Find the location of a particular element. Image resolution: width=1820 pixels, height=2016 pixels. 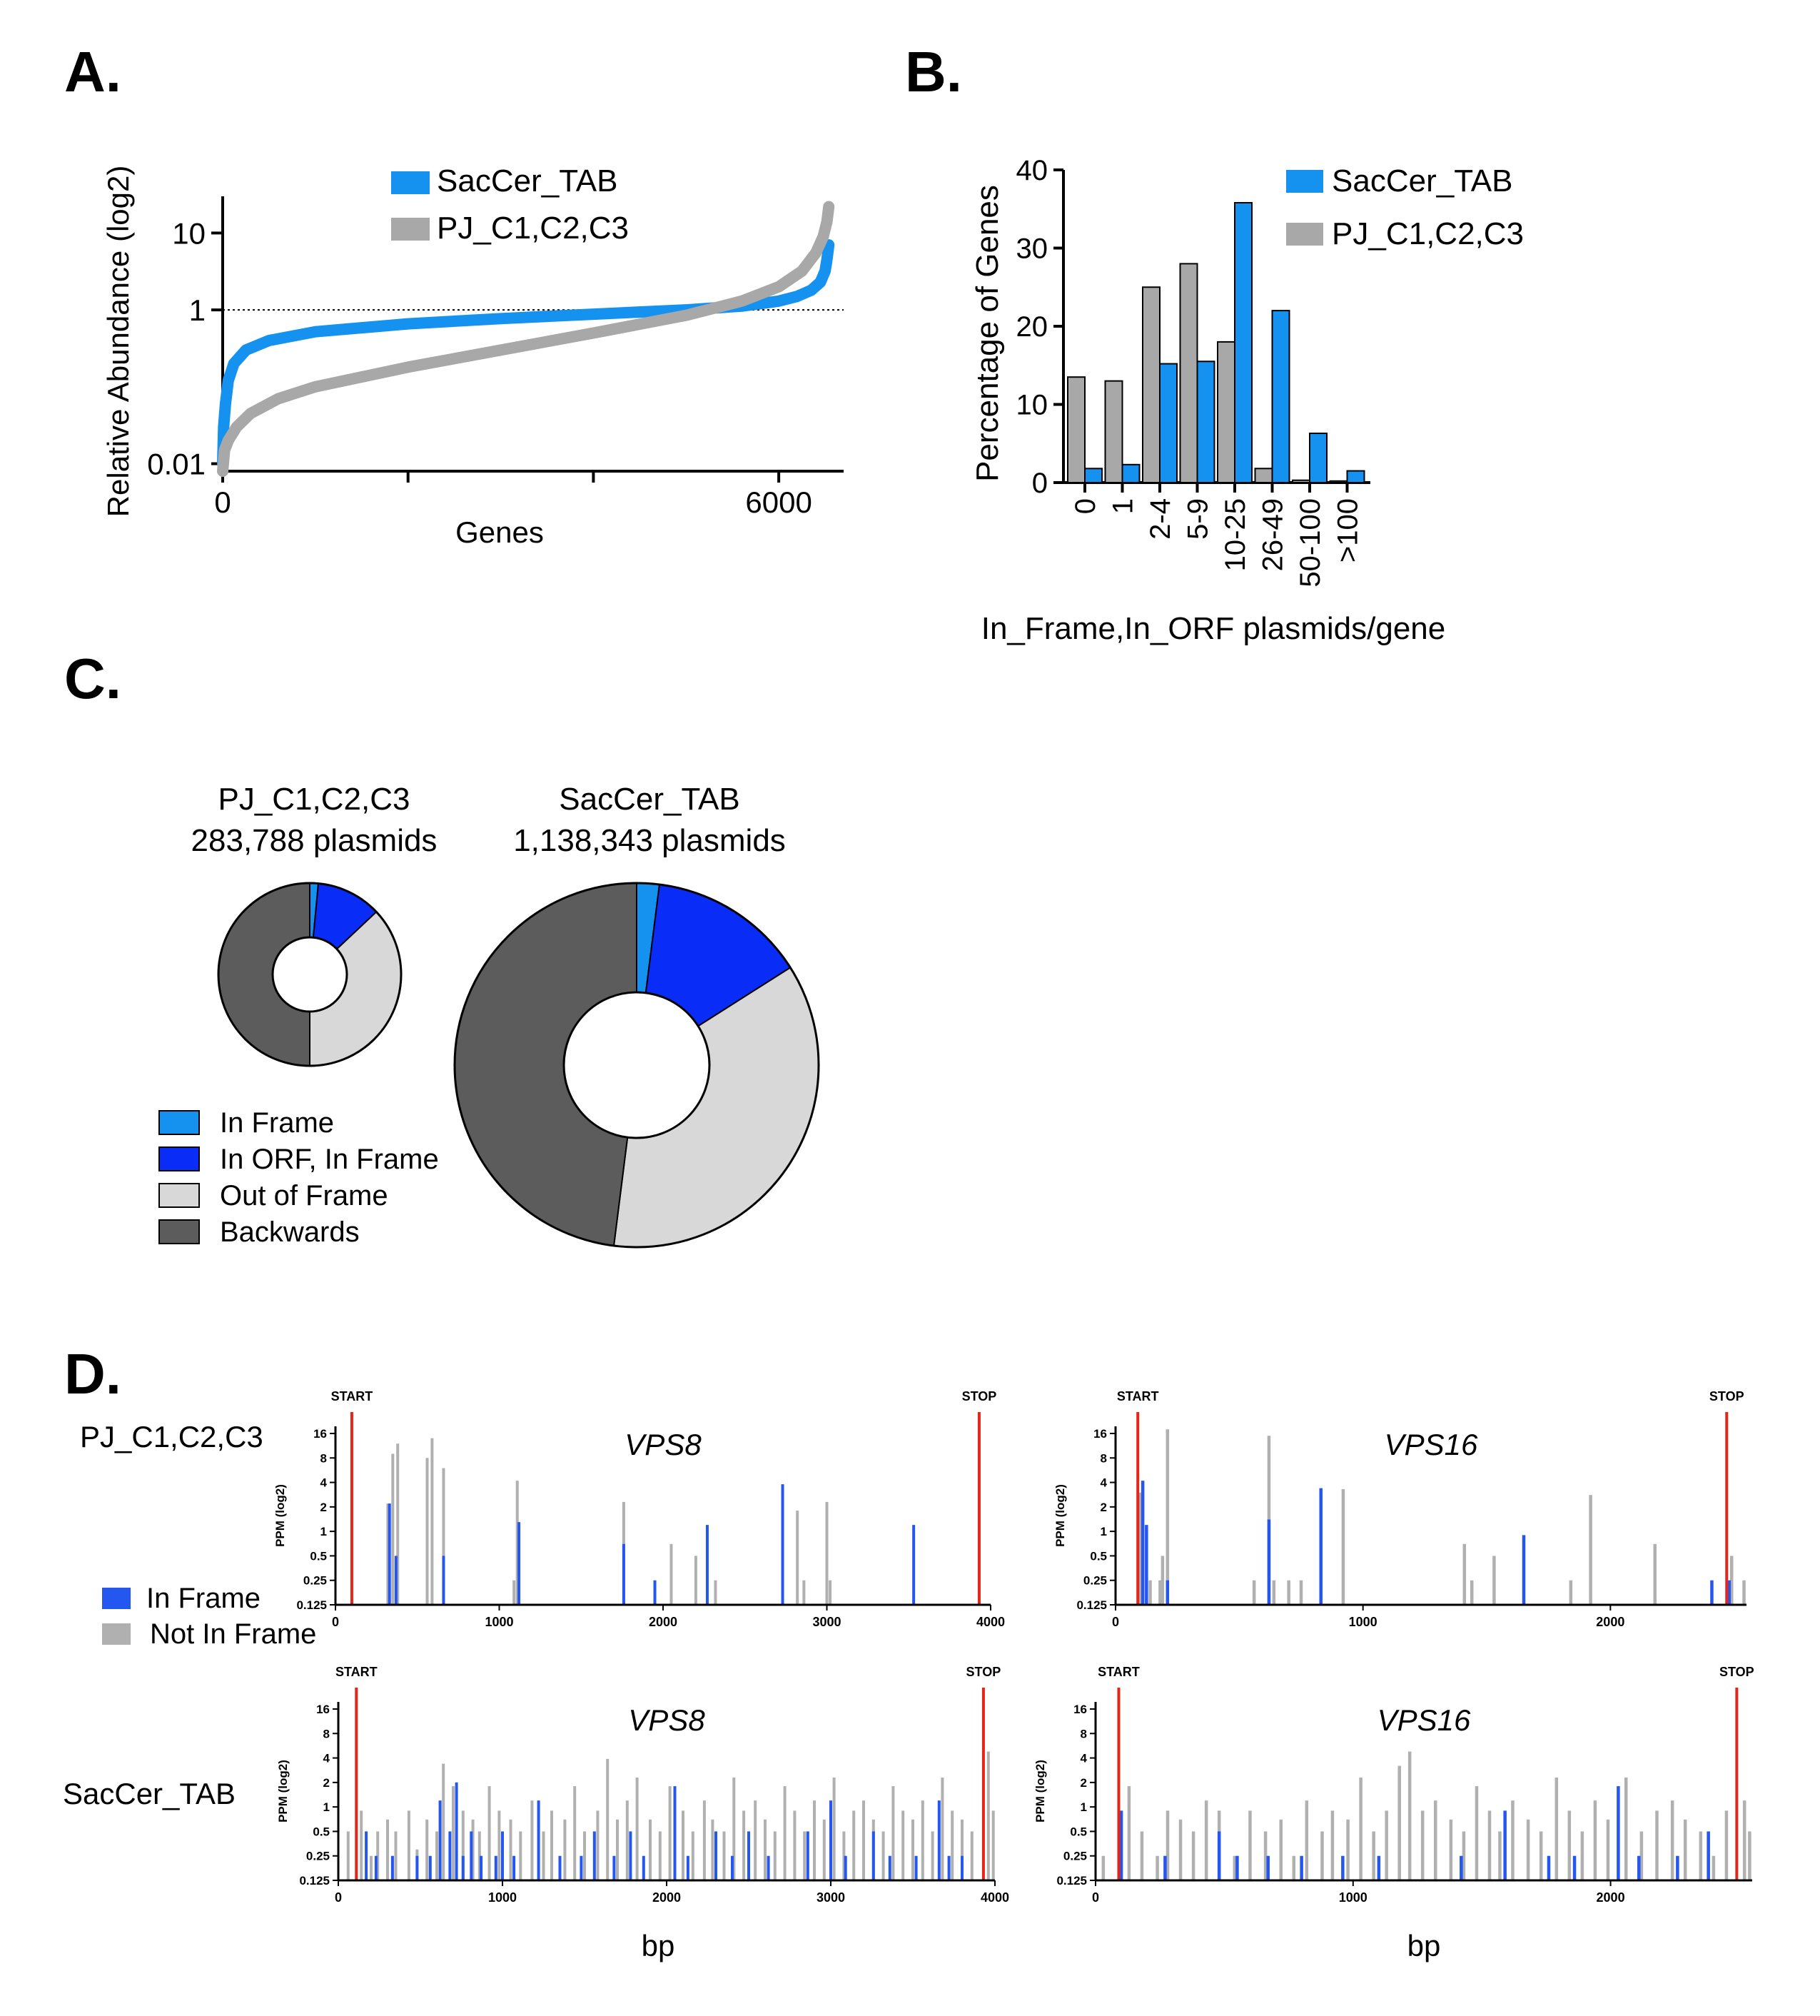

plot-vps16-saccer-y-tick-label: 4 is located at coordinates (1084, 1758).